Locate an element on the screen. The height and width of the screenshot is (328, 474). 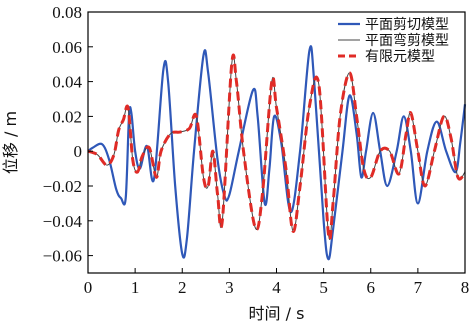
y-tick-label: −0.06 is located at coordinates (62, 256).